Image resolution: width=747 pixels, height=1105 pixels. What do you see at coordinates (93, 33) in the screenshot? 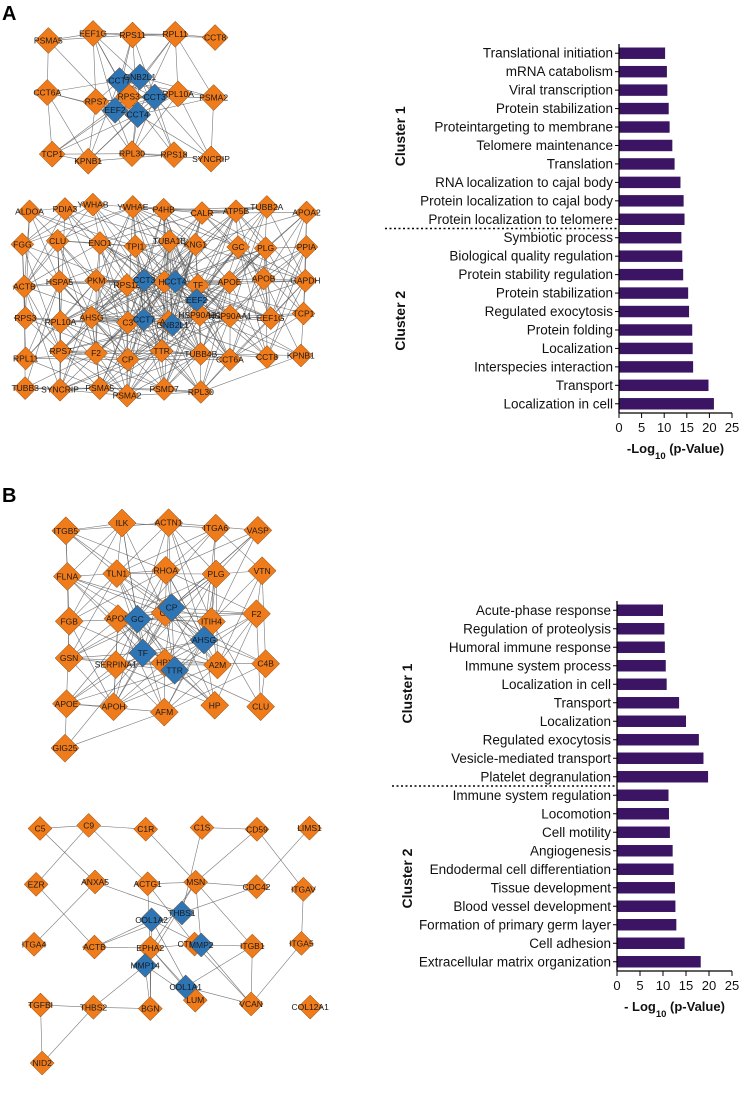
I see `node-eef1g: EEF1G` at bounding box center [93, 33].